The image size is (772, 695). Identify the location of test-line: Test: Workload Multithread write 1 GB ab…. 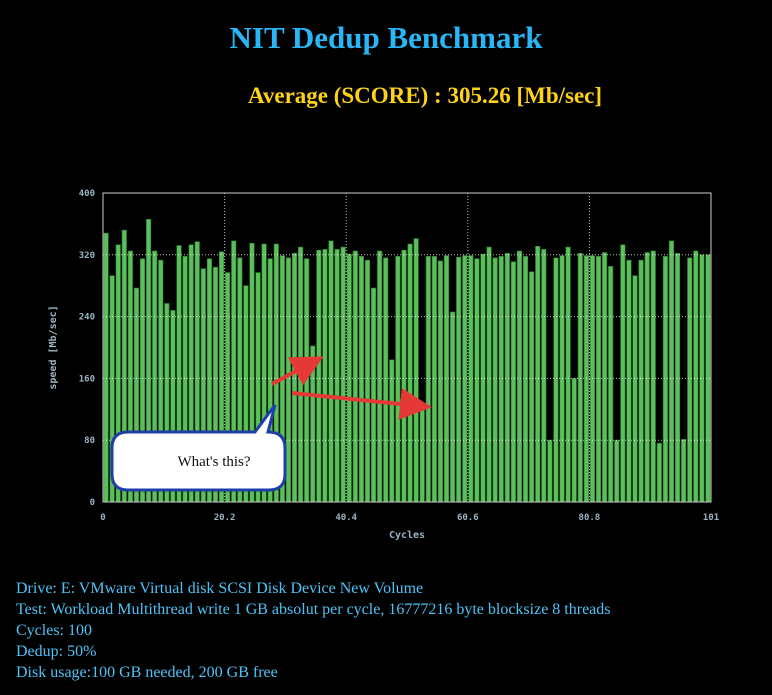
(313, 609).